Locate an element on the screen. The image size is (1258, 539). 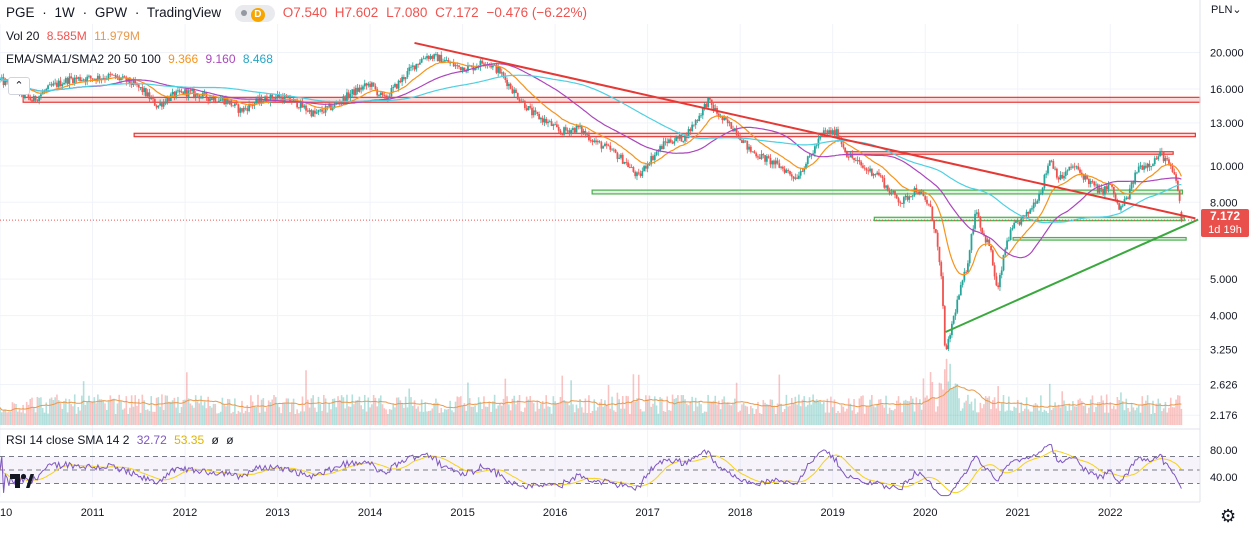
session-pill: D is located at coordinates (254, 13).